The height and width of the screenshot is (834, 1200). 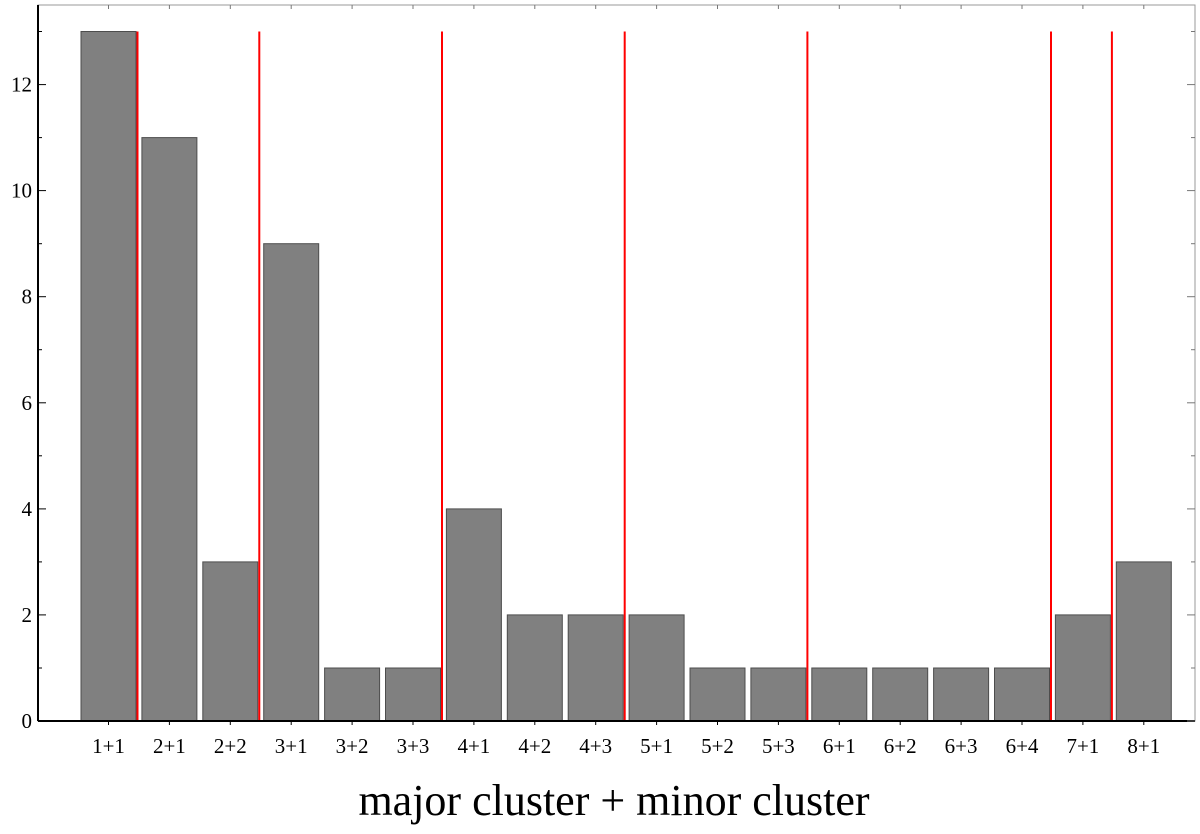 I want to click on x-tick-label: 1+1, so click(x=108, y=746).